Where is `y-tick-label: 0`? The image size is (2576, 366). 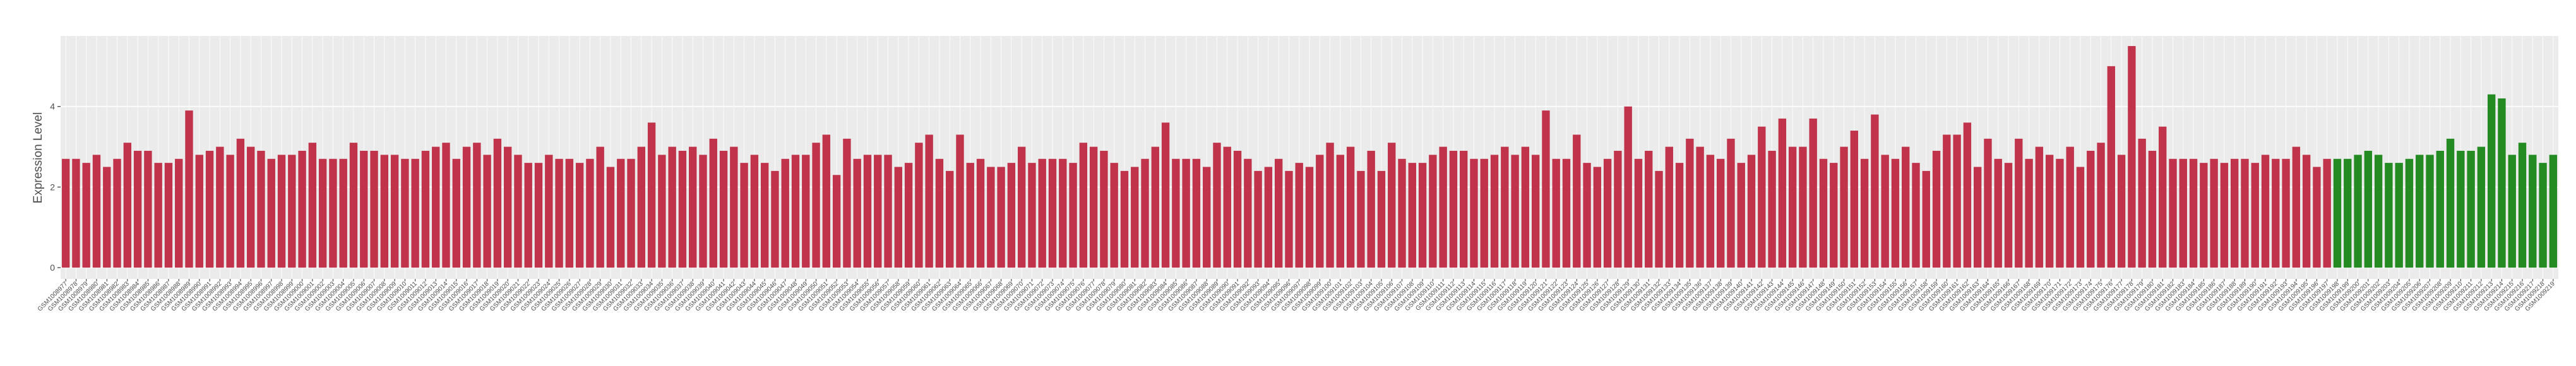 y-tick-label: 0 is located at coordinates (52, 268).